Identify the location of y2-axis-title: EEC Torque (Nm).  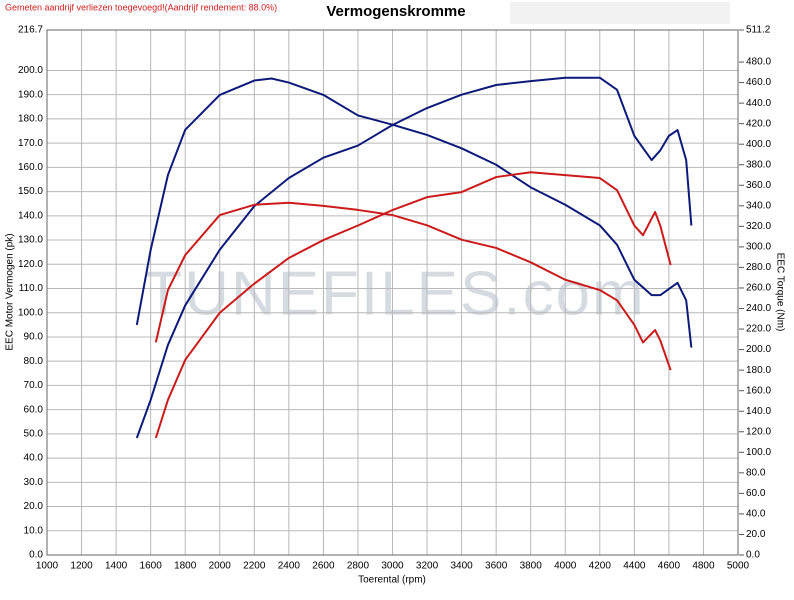
(779, 292).